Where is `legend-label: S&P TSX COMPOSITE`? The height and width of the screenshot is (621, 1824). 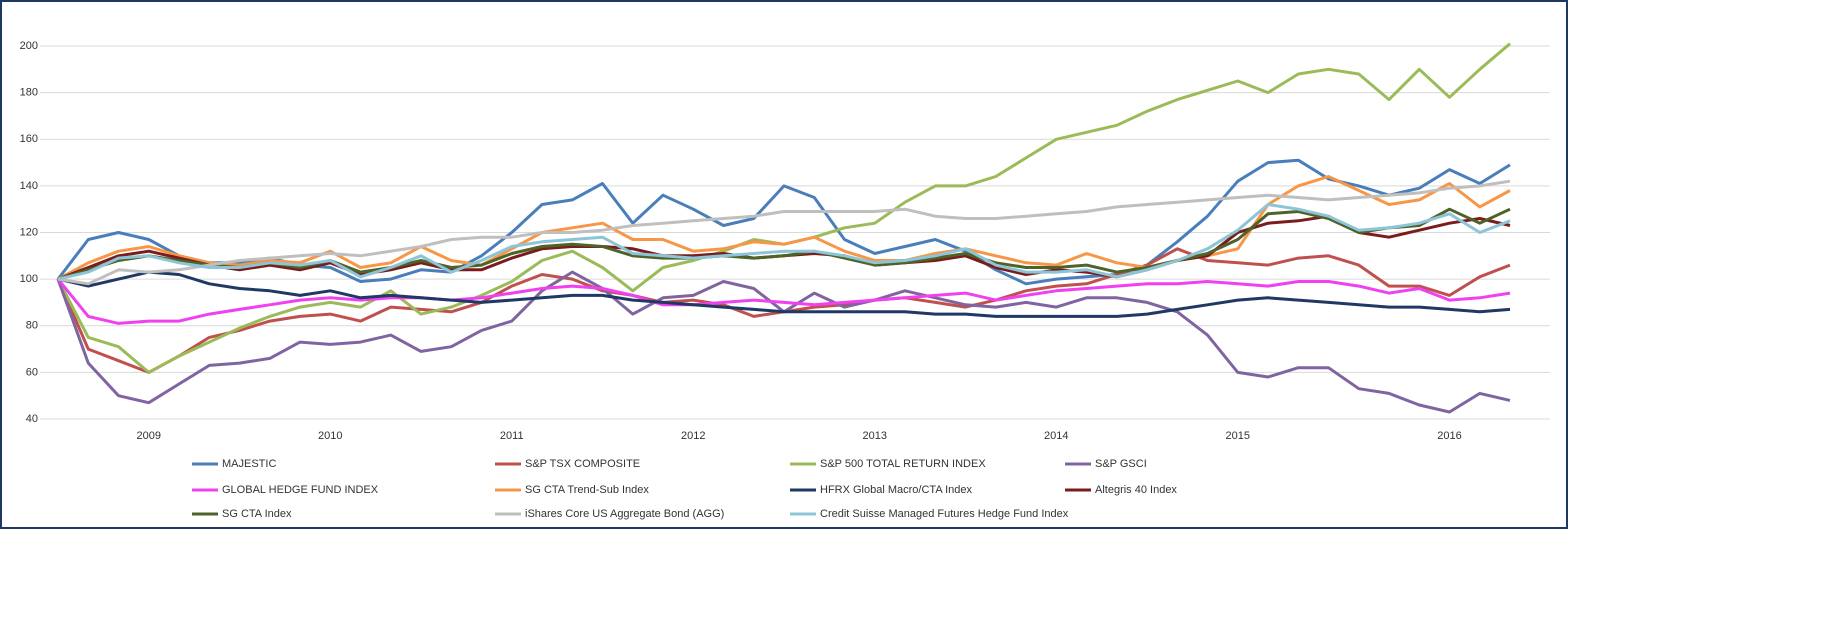
legend-label: S&P TSX COMPOSITE is located at coordinates (582, 464).